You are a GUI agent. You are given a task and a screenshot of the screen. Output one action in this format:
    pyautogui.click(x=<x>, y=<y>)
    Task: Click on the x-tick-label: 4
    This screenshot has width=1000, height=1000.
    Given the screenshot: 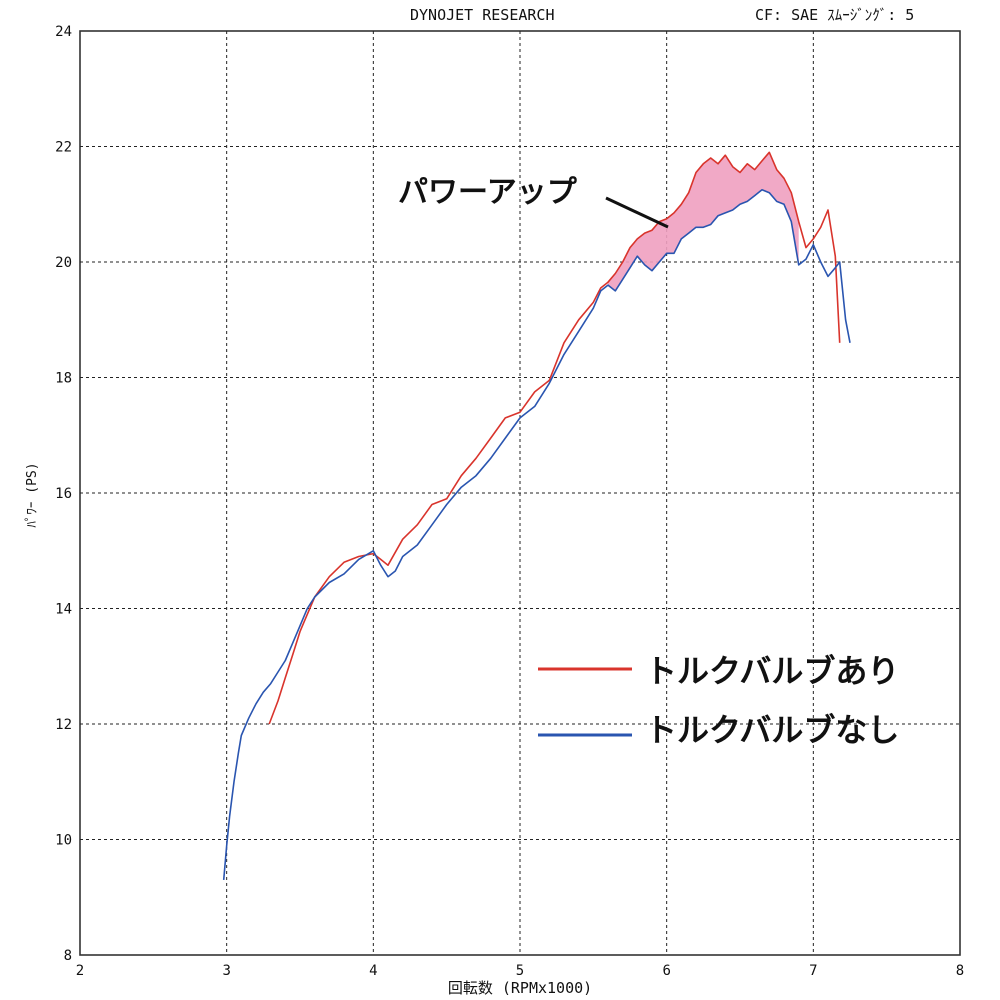 What is the action you would take?
    pyautogui.click(x=373, y=971)
    